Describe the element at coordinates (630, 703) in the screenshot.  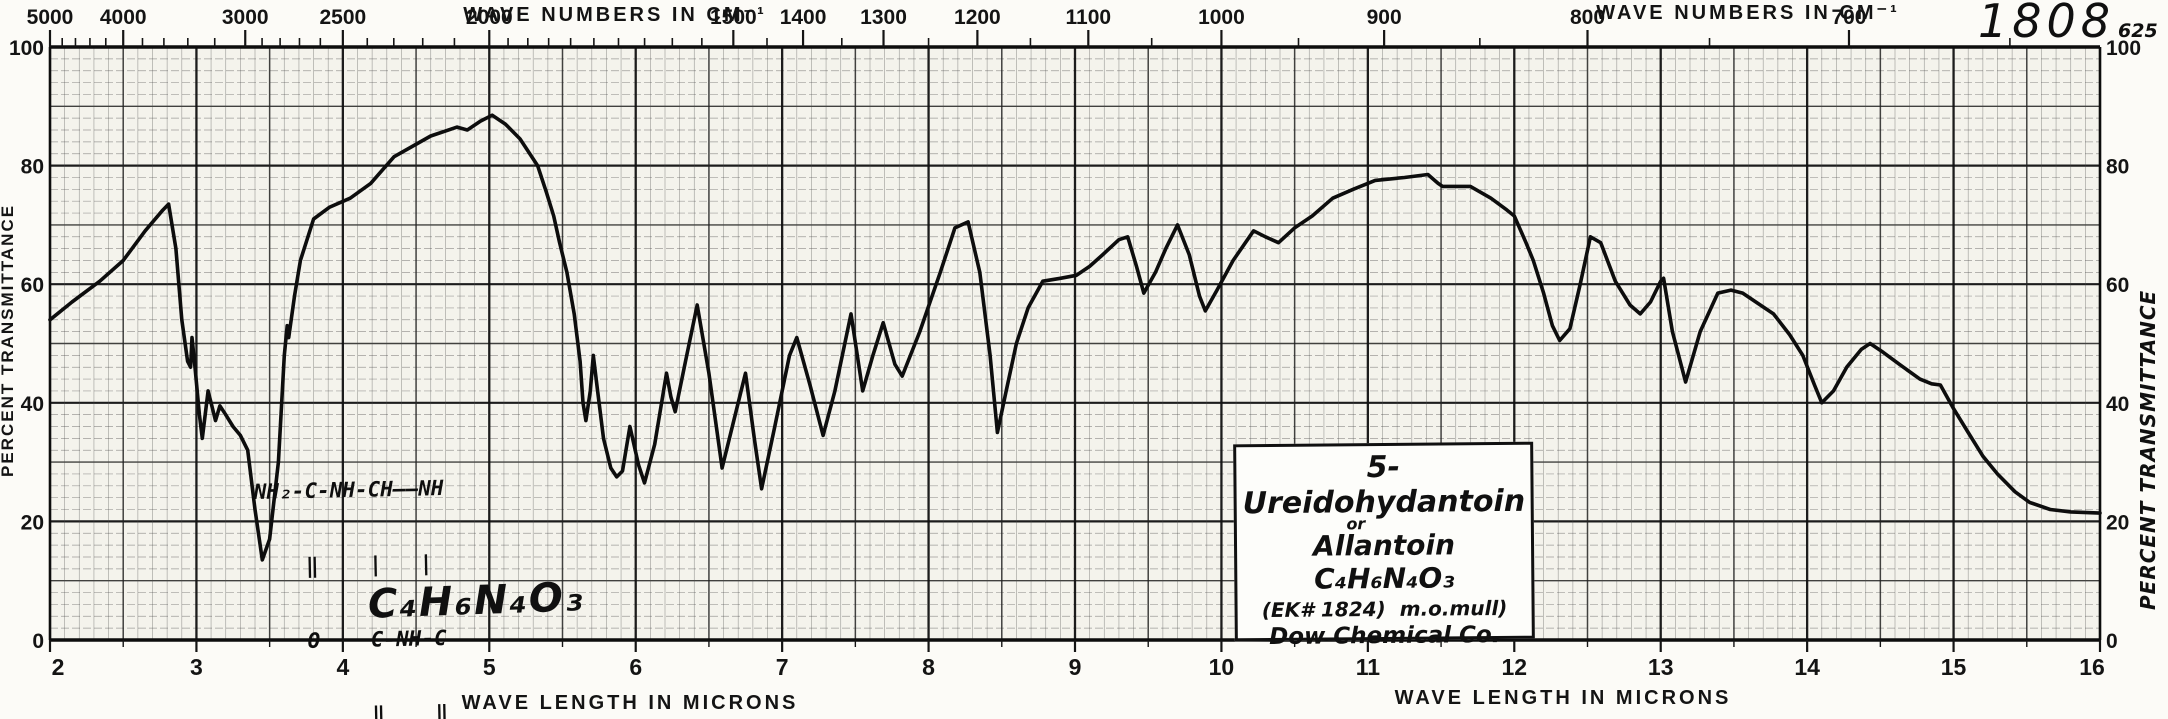
I see `bottom-axis-title-left: WAVE LENGTH IN MICRONS` at that location.